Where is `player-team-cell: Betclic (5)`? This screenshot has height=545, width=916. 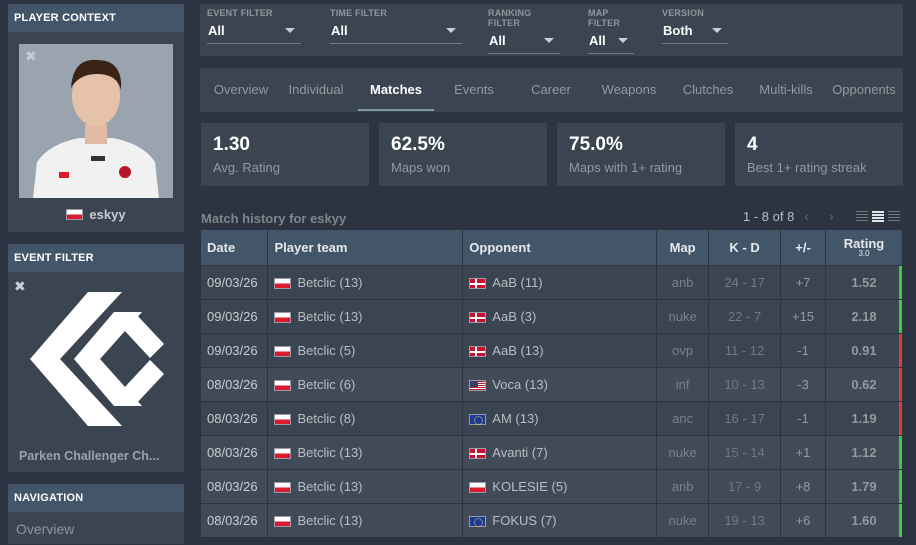 player-team-cell: Betclic (5) is located at coordinates (365, 349).